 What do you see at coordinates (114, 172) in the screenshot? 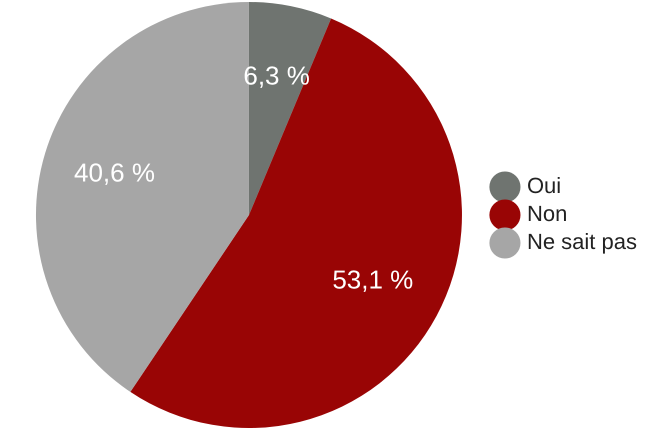
I see `data-label: 40,6 %` at bounding box center [114, 172].